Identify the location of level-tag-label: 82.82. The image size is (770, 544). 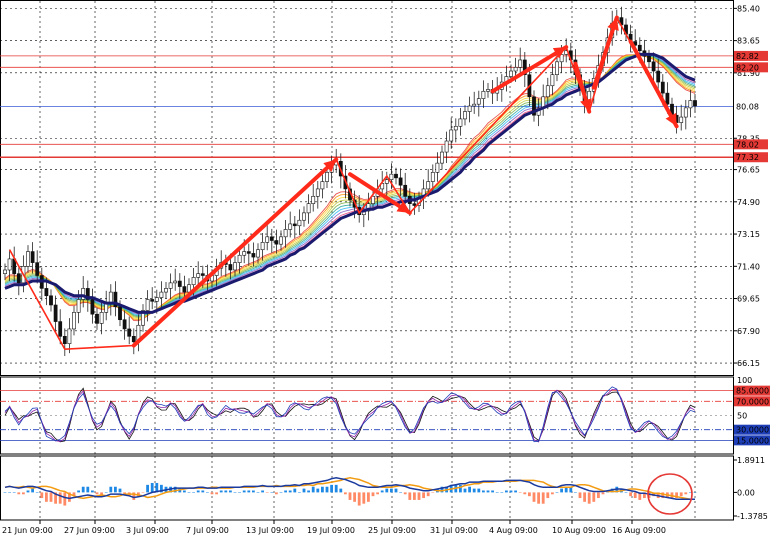
(747, 56).